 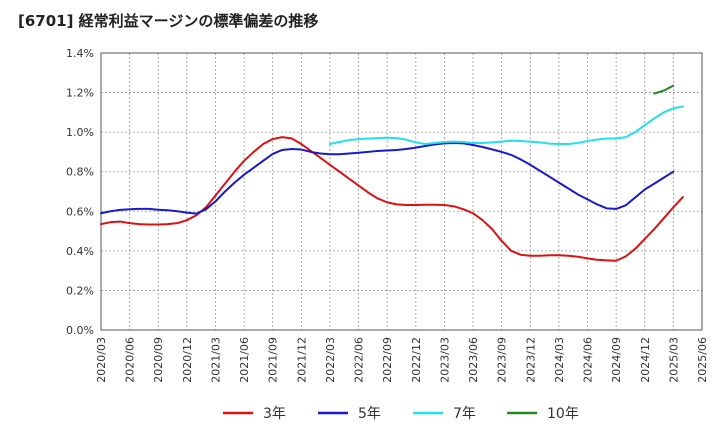 What do you see at coordinates (273, 360) in the screenshot?
I see `x-tick-label: 2021/09` at bounding box center [273, 360].